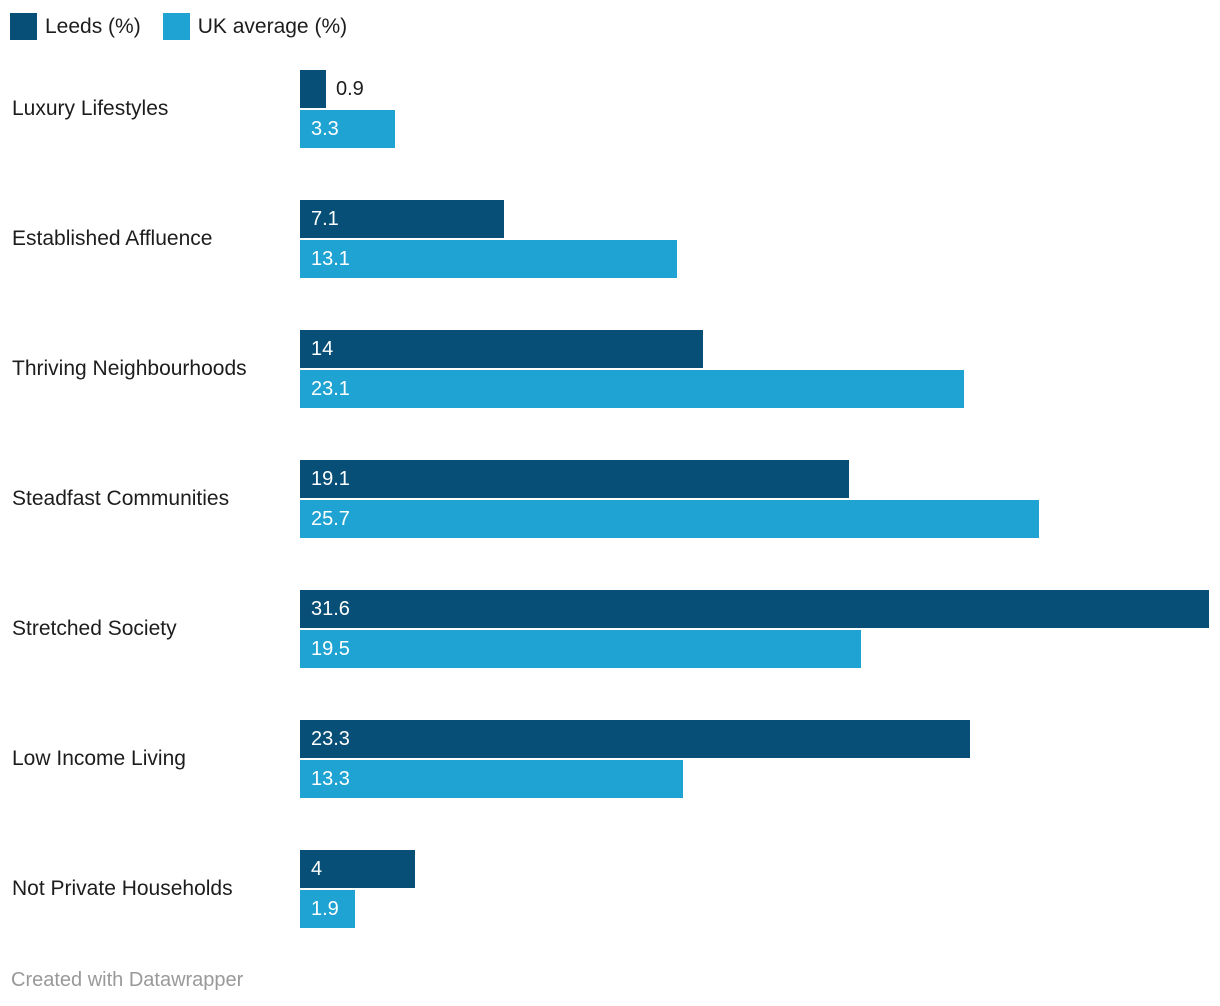  Describe the element at coordinates (121, 498) in the screenshot. I see `category-label: Steadfast Communities` at that location.